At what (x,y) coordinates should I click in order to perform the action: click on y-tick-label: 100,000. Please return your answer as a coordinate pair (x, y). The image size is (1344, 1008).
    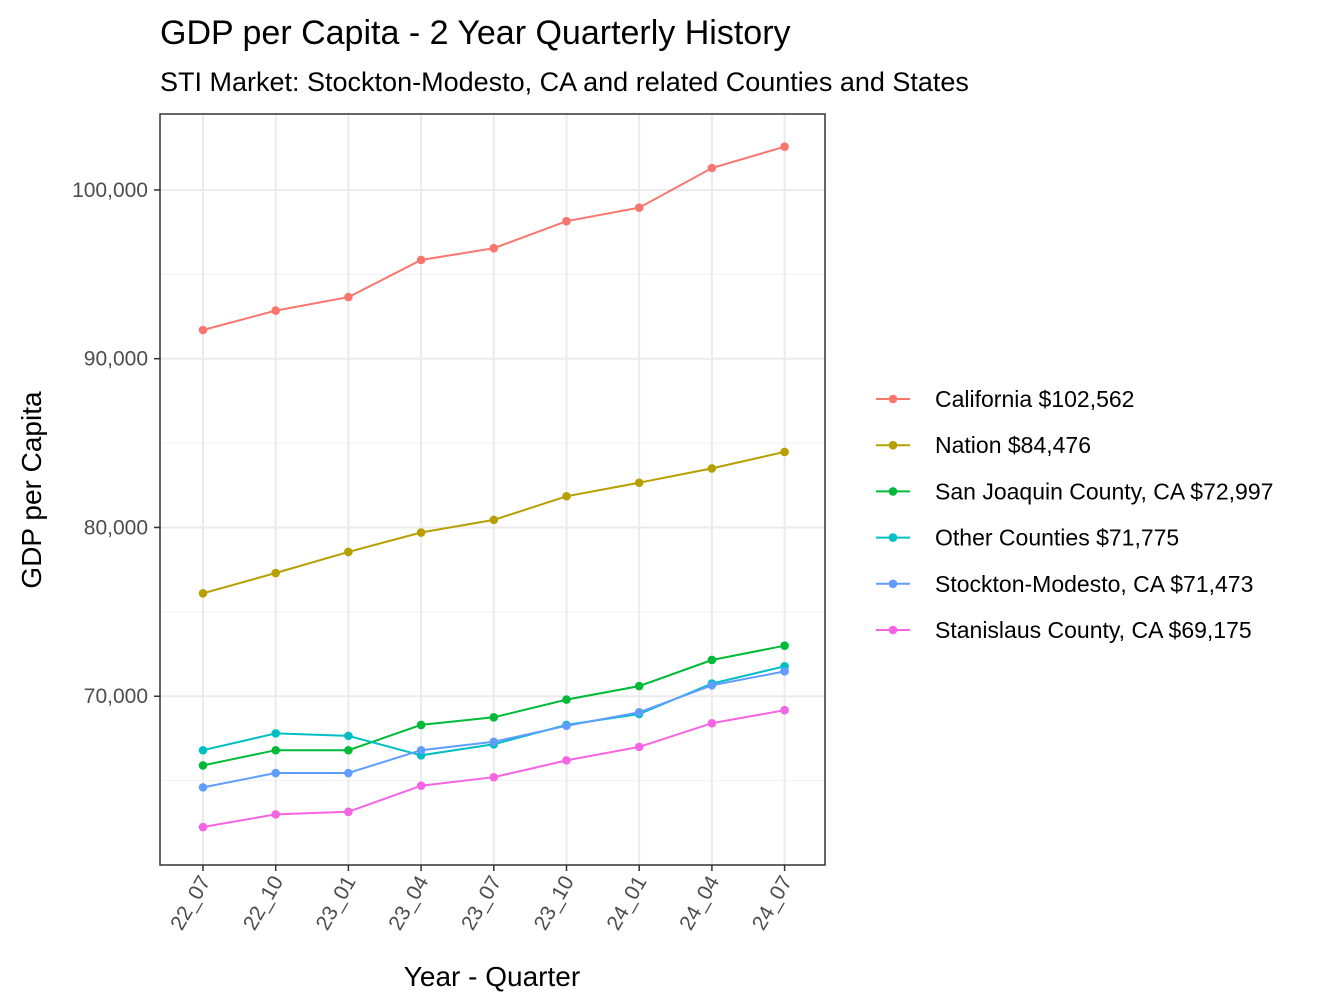
    Looking at the image, I should click on (110, 190).